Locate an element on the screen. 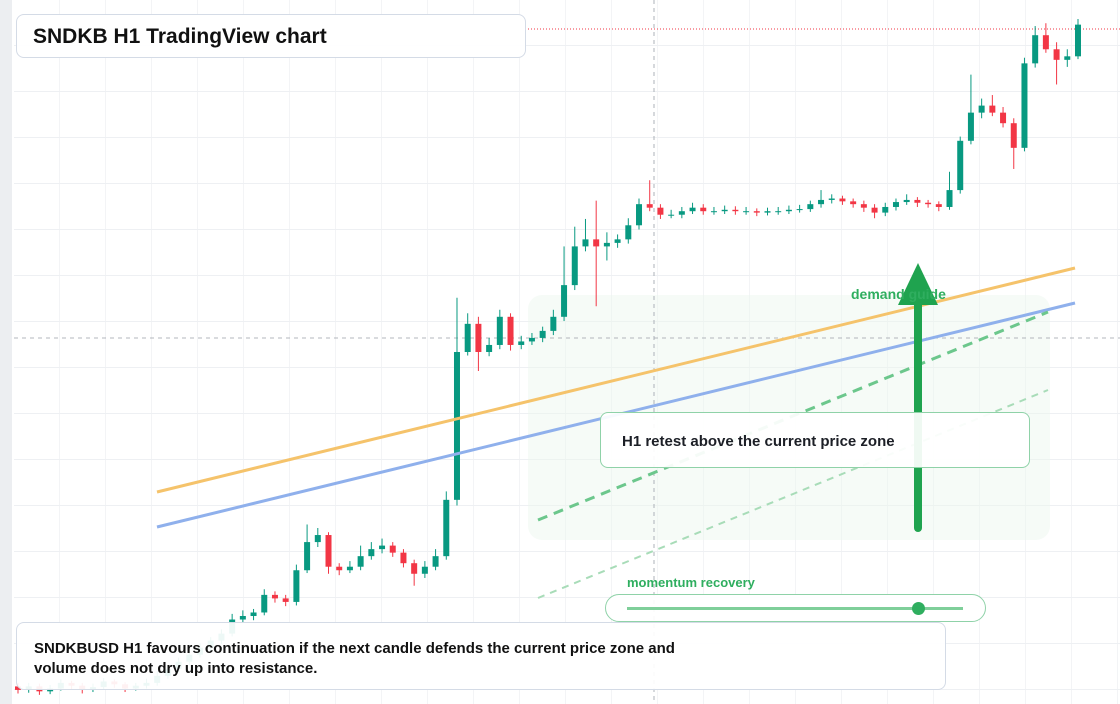  toolbar-strip is located at coordinates (6, 352).